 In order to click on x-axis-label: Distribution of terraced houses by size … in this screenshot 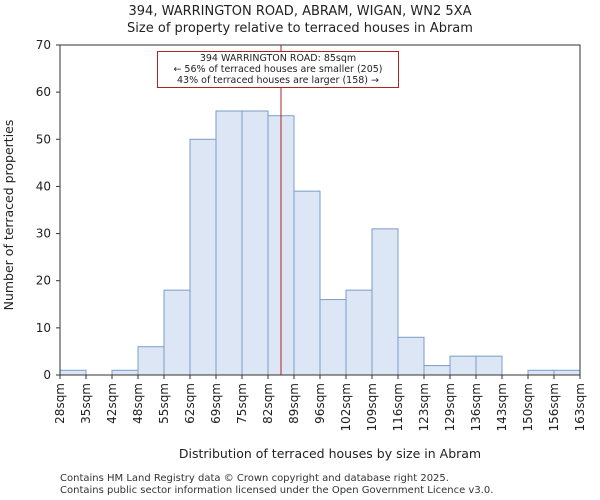, I will do `click(330, 453)`.